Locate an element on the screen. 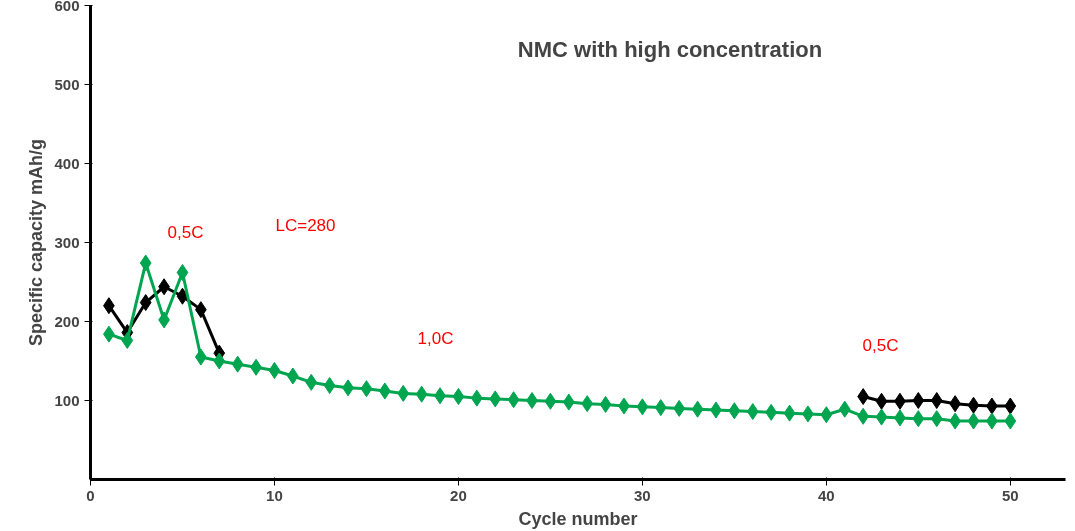 This screenshot has height=531, width=1075. x-tick-label: 0 is located at coordinates (90, 495).